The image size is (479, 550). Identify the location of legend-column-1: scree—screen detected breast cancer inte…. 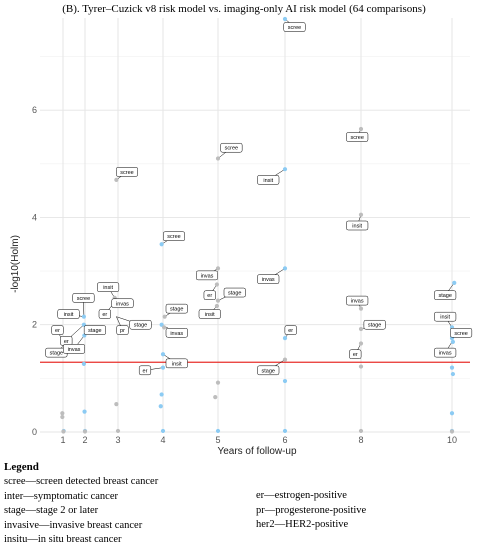
(130, 511).